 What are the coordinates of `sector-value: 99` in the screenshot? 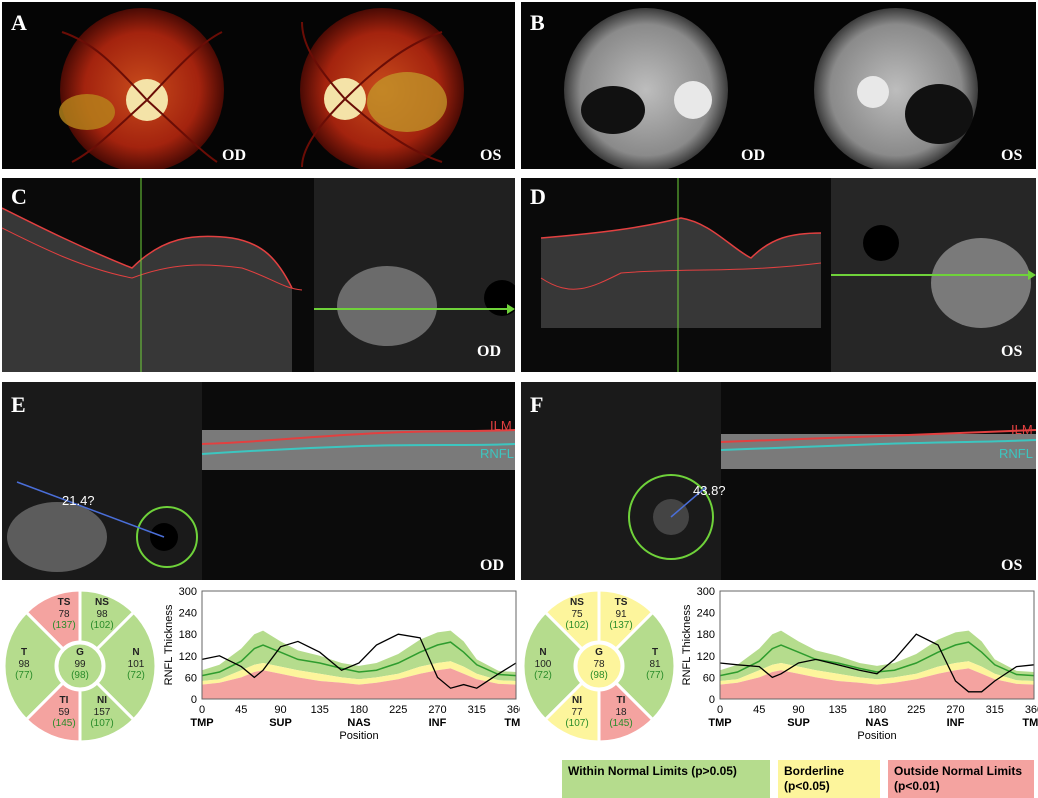 It's located at (80, 664).